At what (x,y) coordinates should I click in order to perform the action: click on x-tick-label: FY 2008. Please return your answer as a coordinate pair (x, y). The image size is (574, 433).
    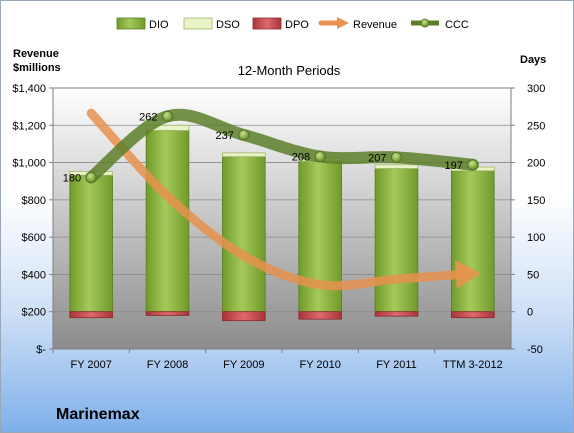
    Looking at the image, I should click on (167, 365).